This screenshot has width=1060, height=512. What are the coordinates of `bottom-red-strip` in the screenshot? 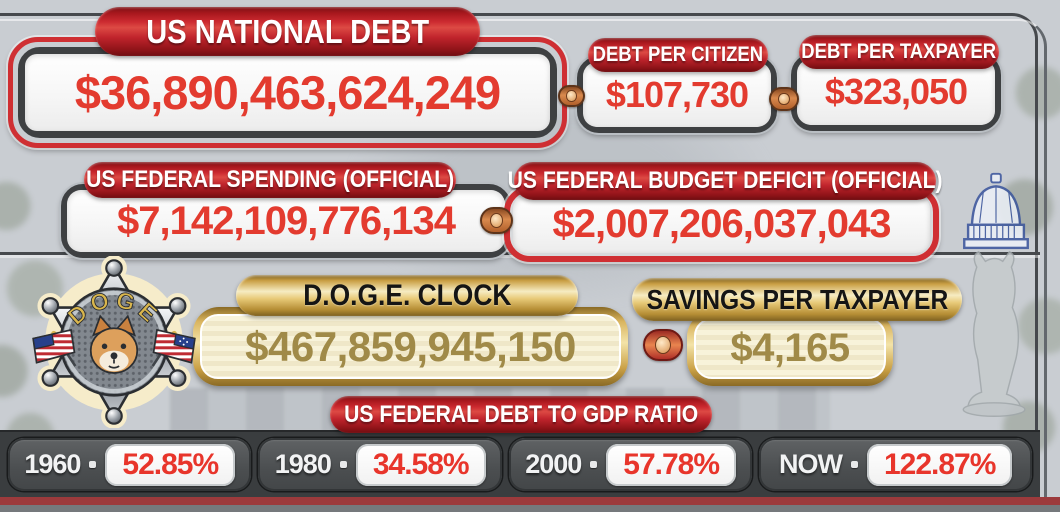 It's located at (530, 501).